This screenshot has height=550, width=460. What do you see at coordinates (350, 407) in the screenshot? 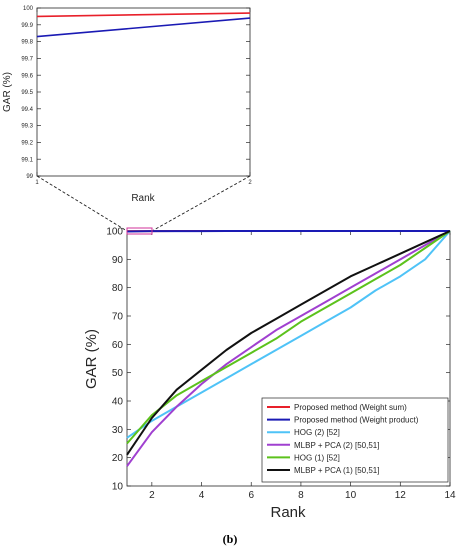
I see `legend-label-1: Proposed method (Weight sum)` at bounding box center [350, 407].